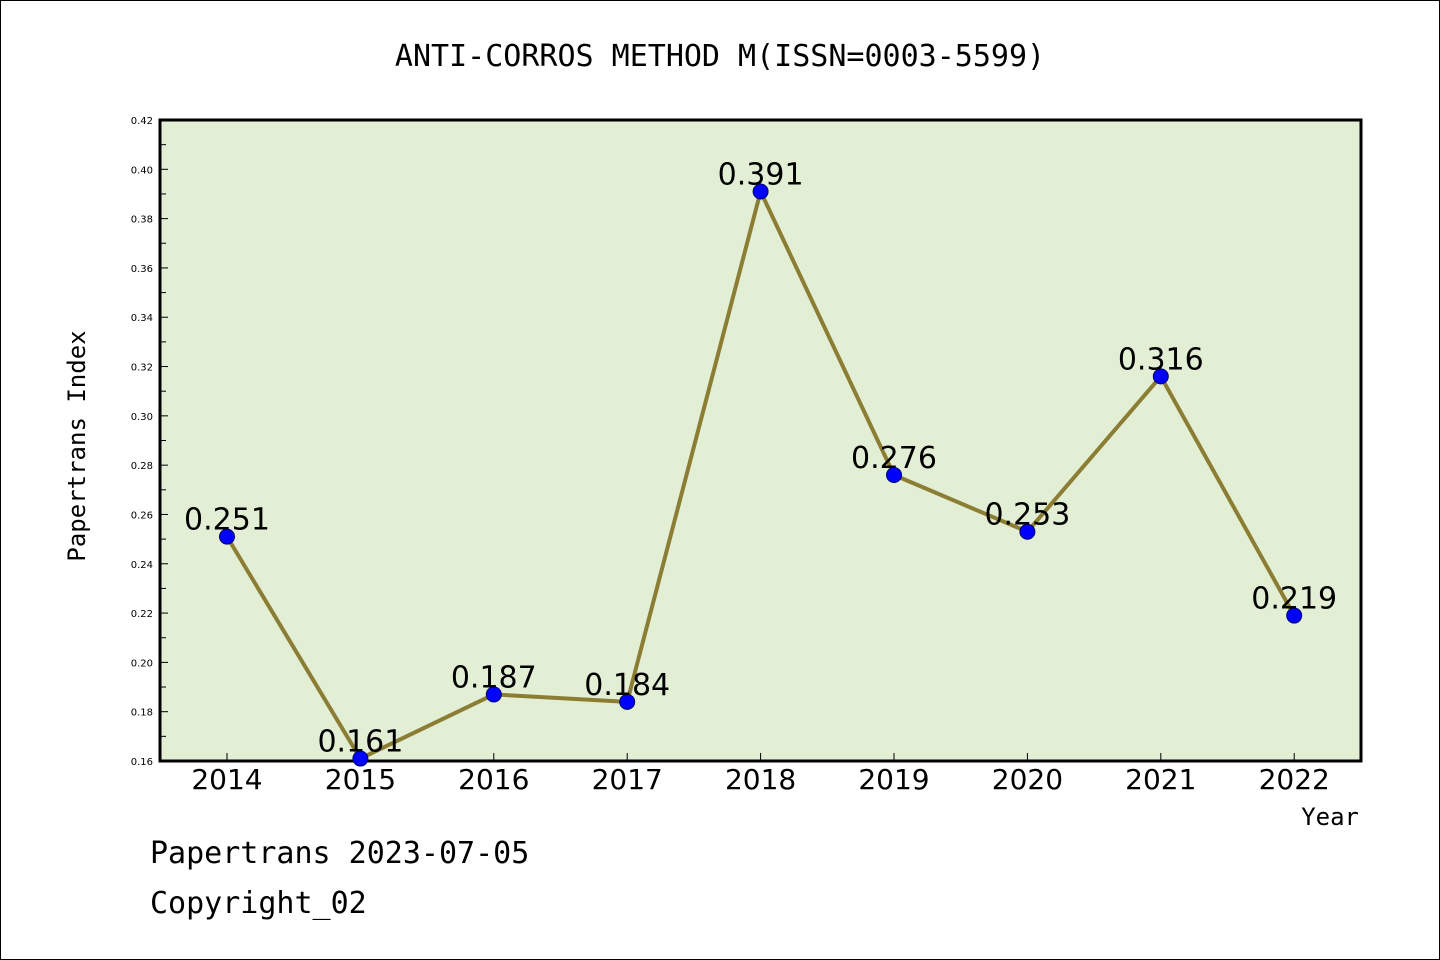 This screenshot has height=960, width=1440. What do you see at coordinates (142, 220) in the screenshot?
I see `y-tick-label: 0.38` at bounding box center [142, 220].